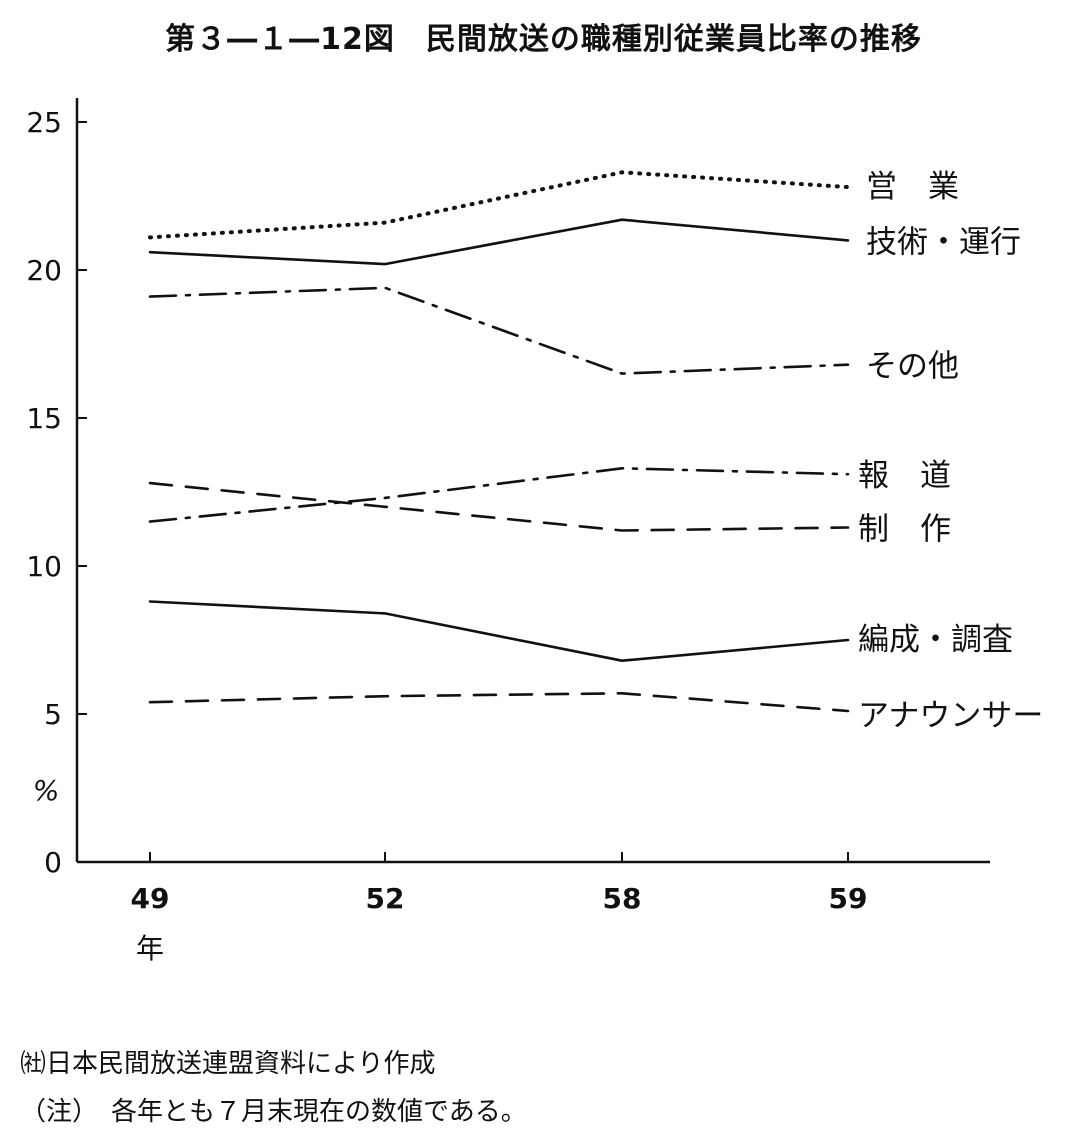  Describe the element at coordinates (44, 566) in the screenshot. I see `y-tick-label-10: 10` at that location.